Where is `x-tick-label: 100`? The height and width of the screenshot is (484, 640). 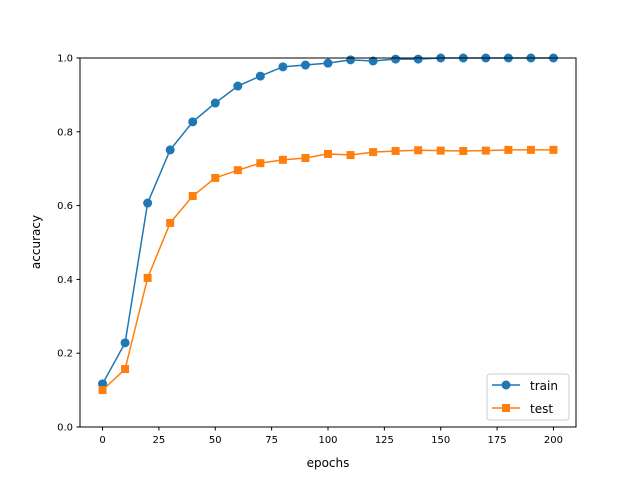 x-tick-label: 100 is located at coordinates (327, 440).